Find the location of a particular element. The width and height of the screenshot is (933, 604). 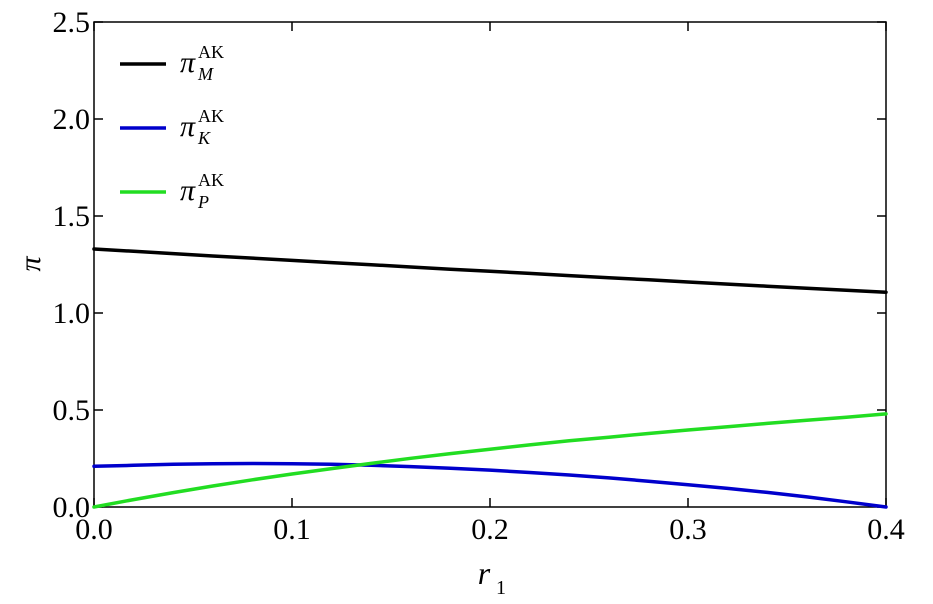

series-line-p is located at coordinates (490, 460).